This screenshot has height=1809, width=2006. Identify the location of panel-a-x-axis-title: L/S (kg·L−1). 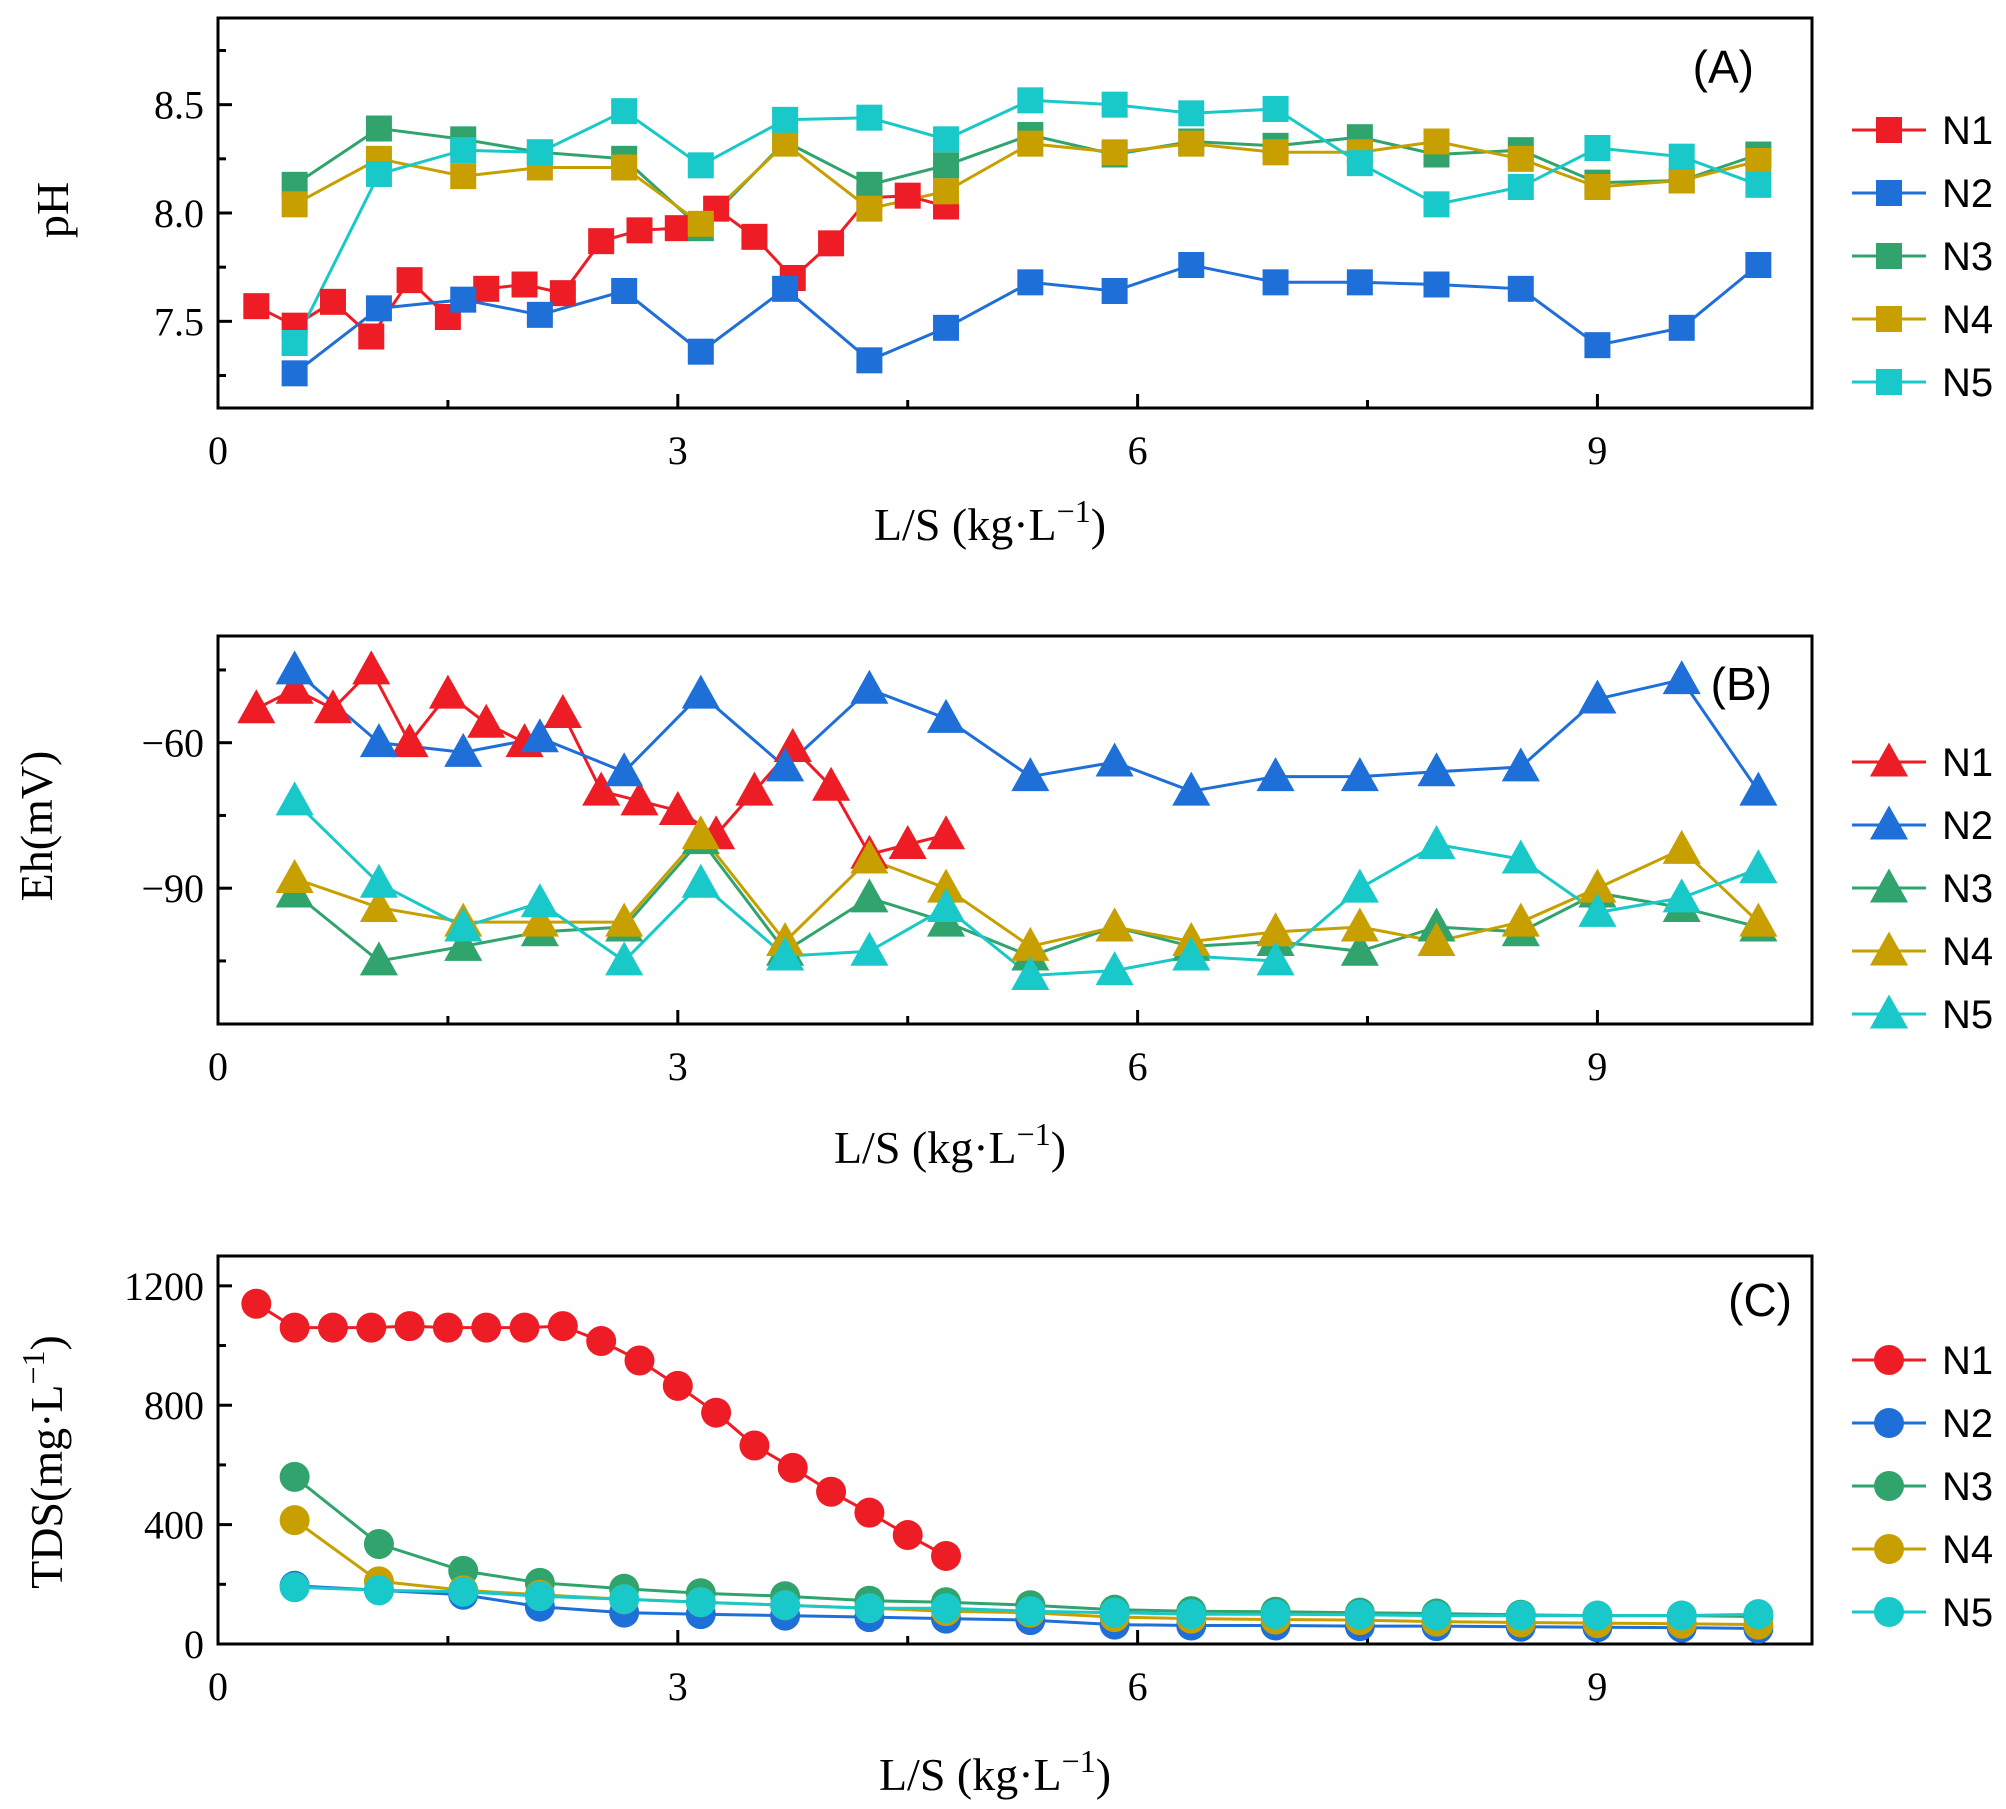
(990, 521).